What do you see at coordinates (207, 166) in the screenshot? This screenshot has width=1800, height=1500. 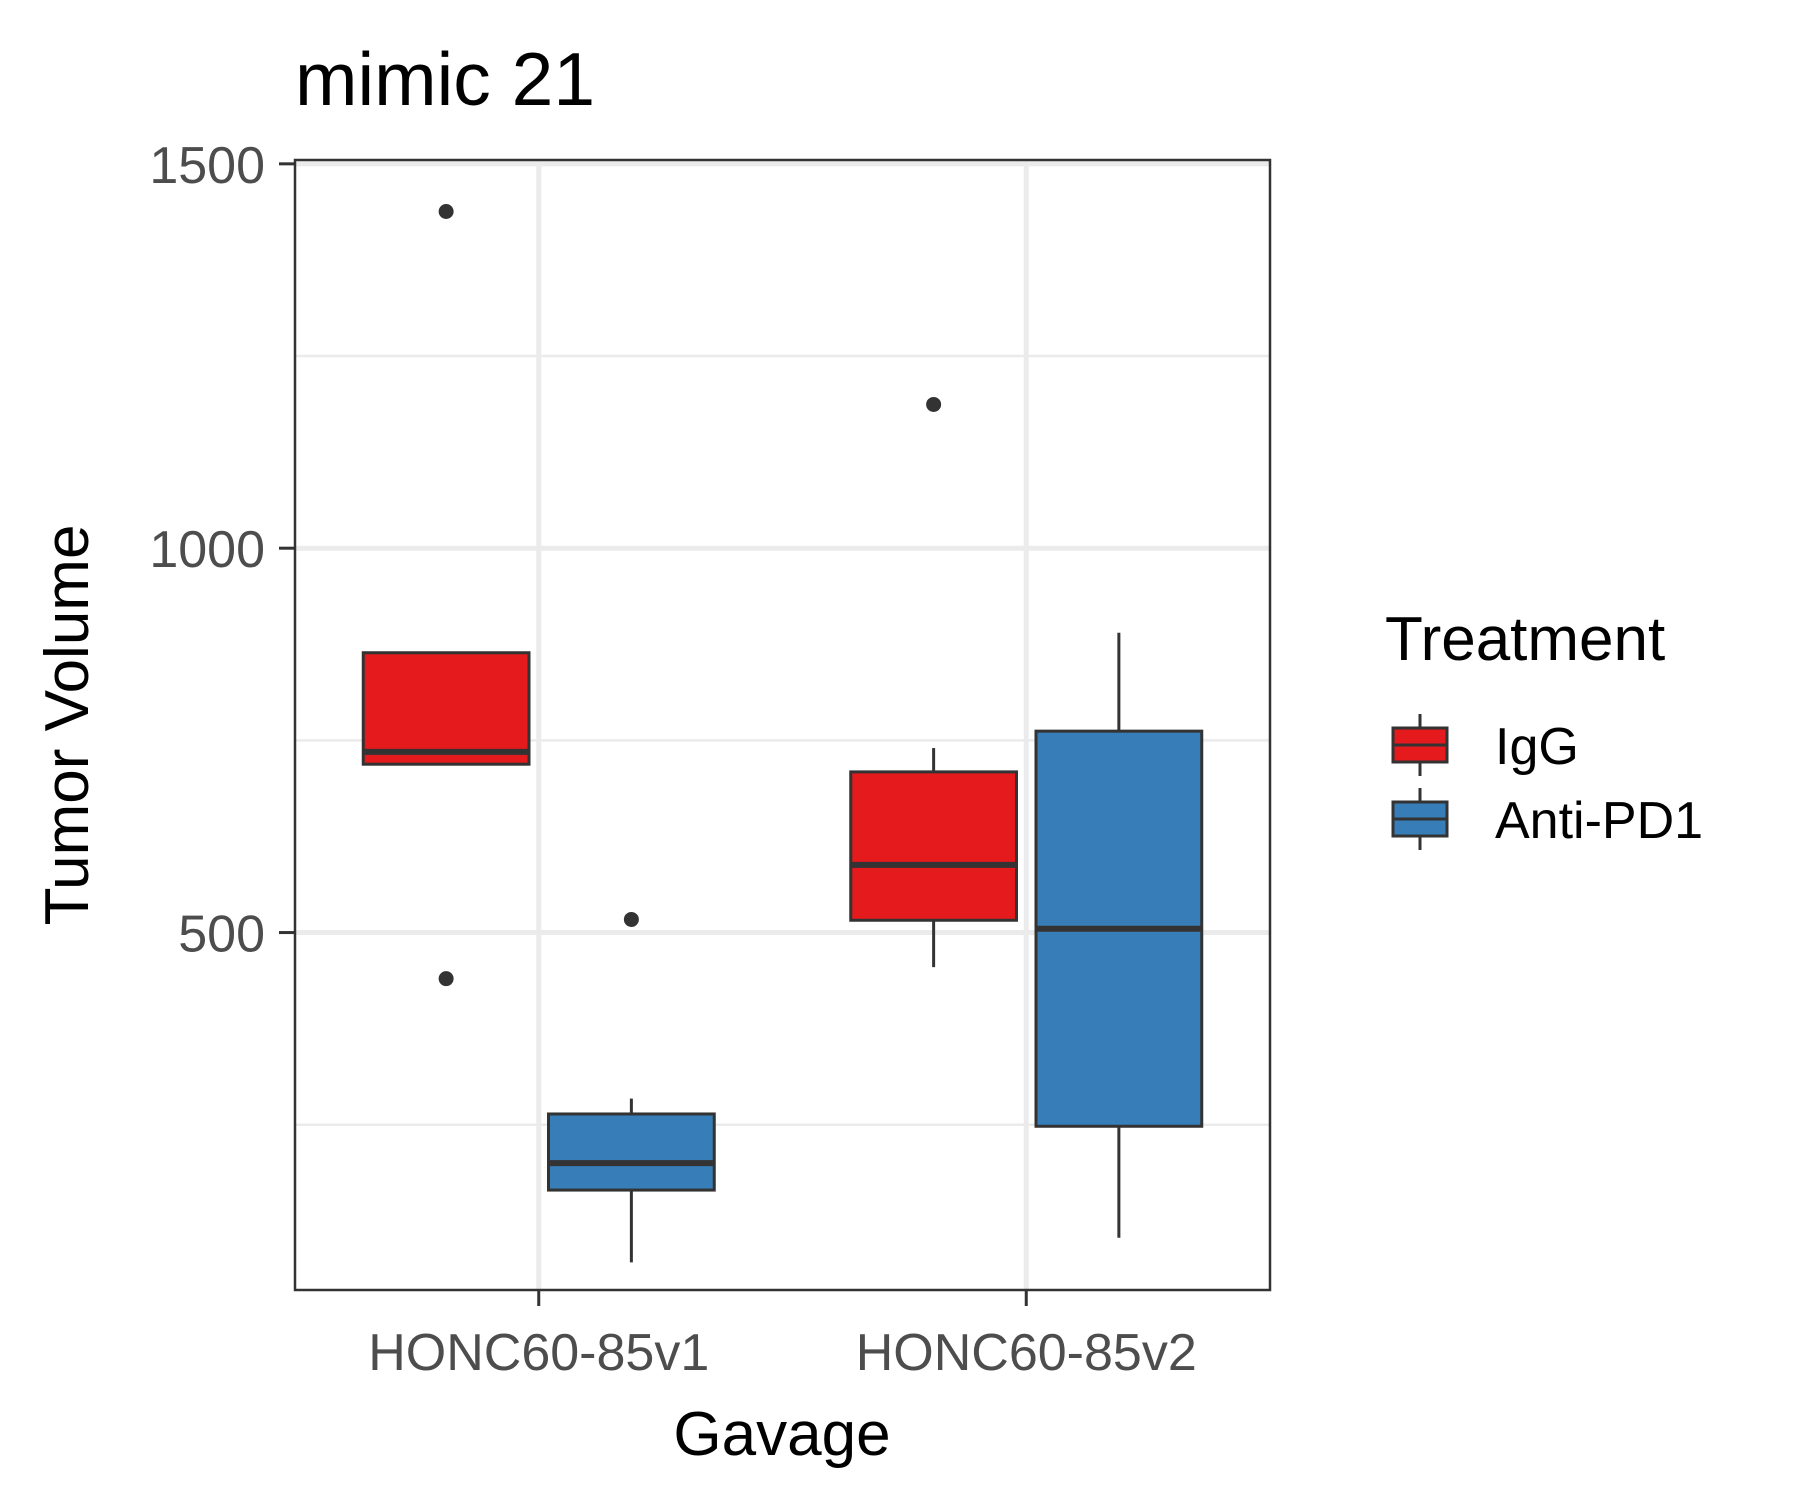 I see `y-tick-label: 1500` at bounding box center [207, 166].